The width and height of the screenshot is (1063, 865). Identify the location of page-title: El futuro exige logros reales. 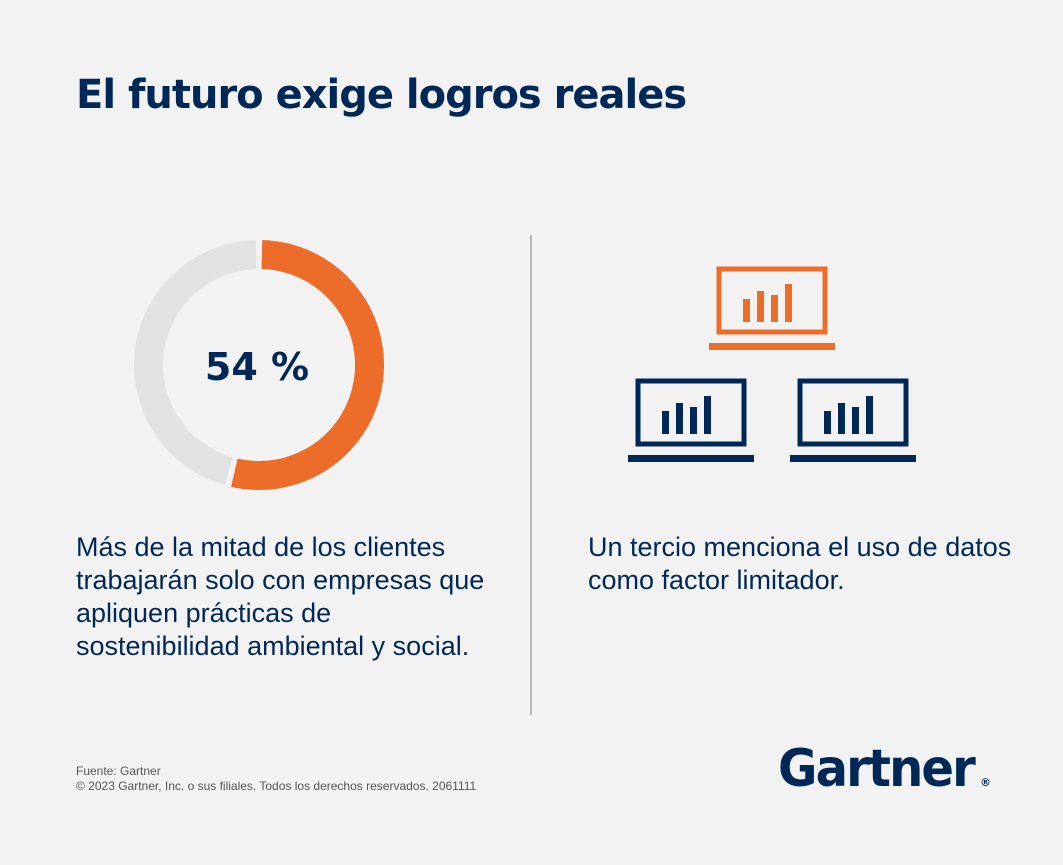
(381, 95).